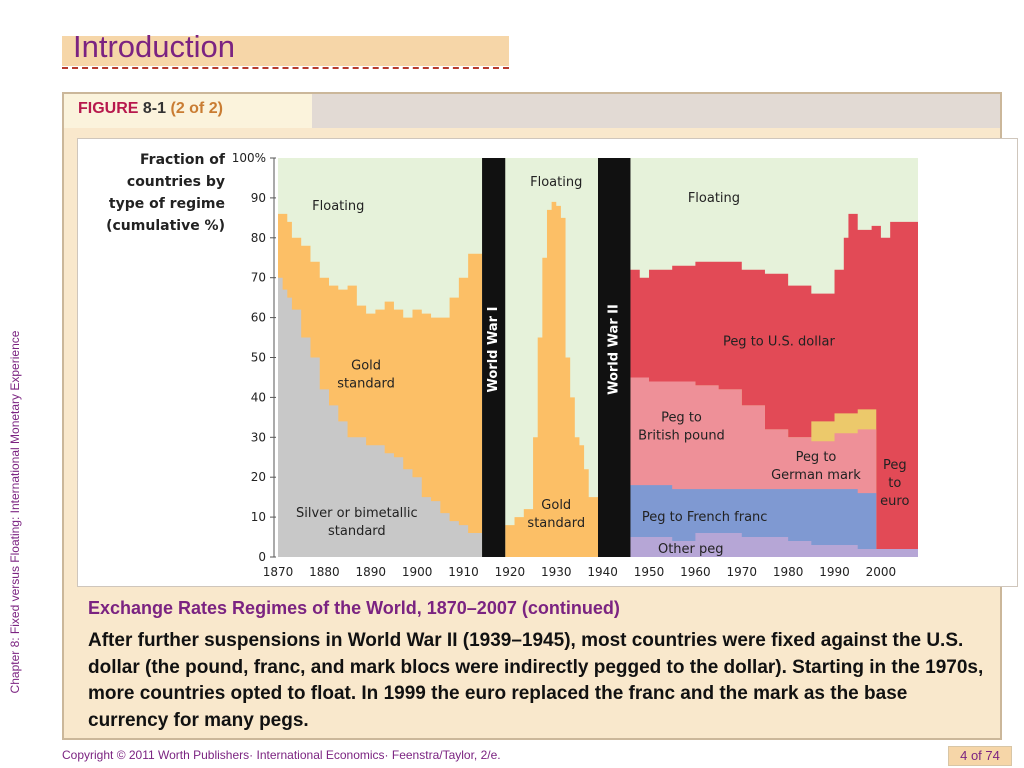  I want to click on x-tick-label: 1960, so click(695, 572).